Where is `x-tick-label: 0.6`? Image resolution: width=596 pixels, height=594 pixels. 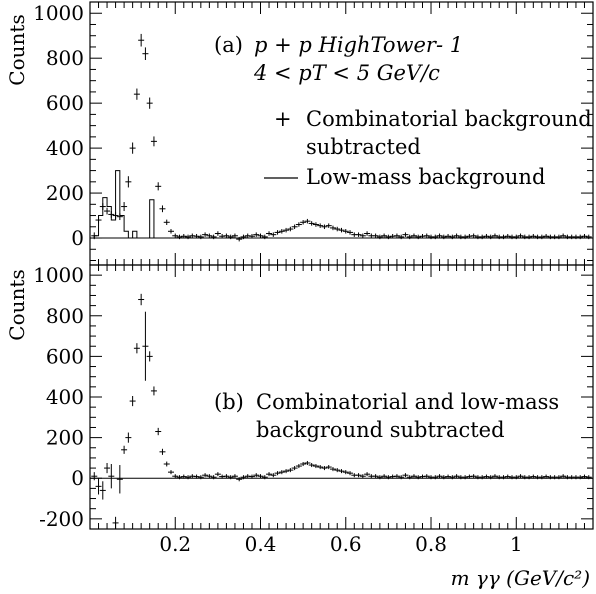
x-tick-label: 0.6 is located at coordinates (346, 544).